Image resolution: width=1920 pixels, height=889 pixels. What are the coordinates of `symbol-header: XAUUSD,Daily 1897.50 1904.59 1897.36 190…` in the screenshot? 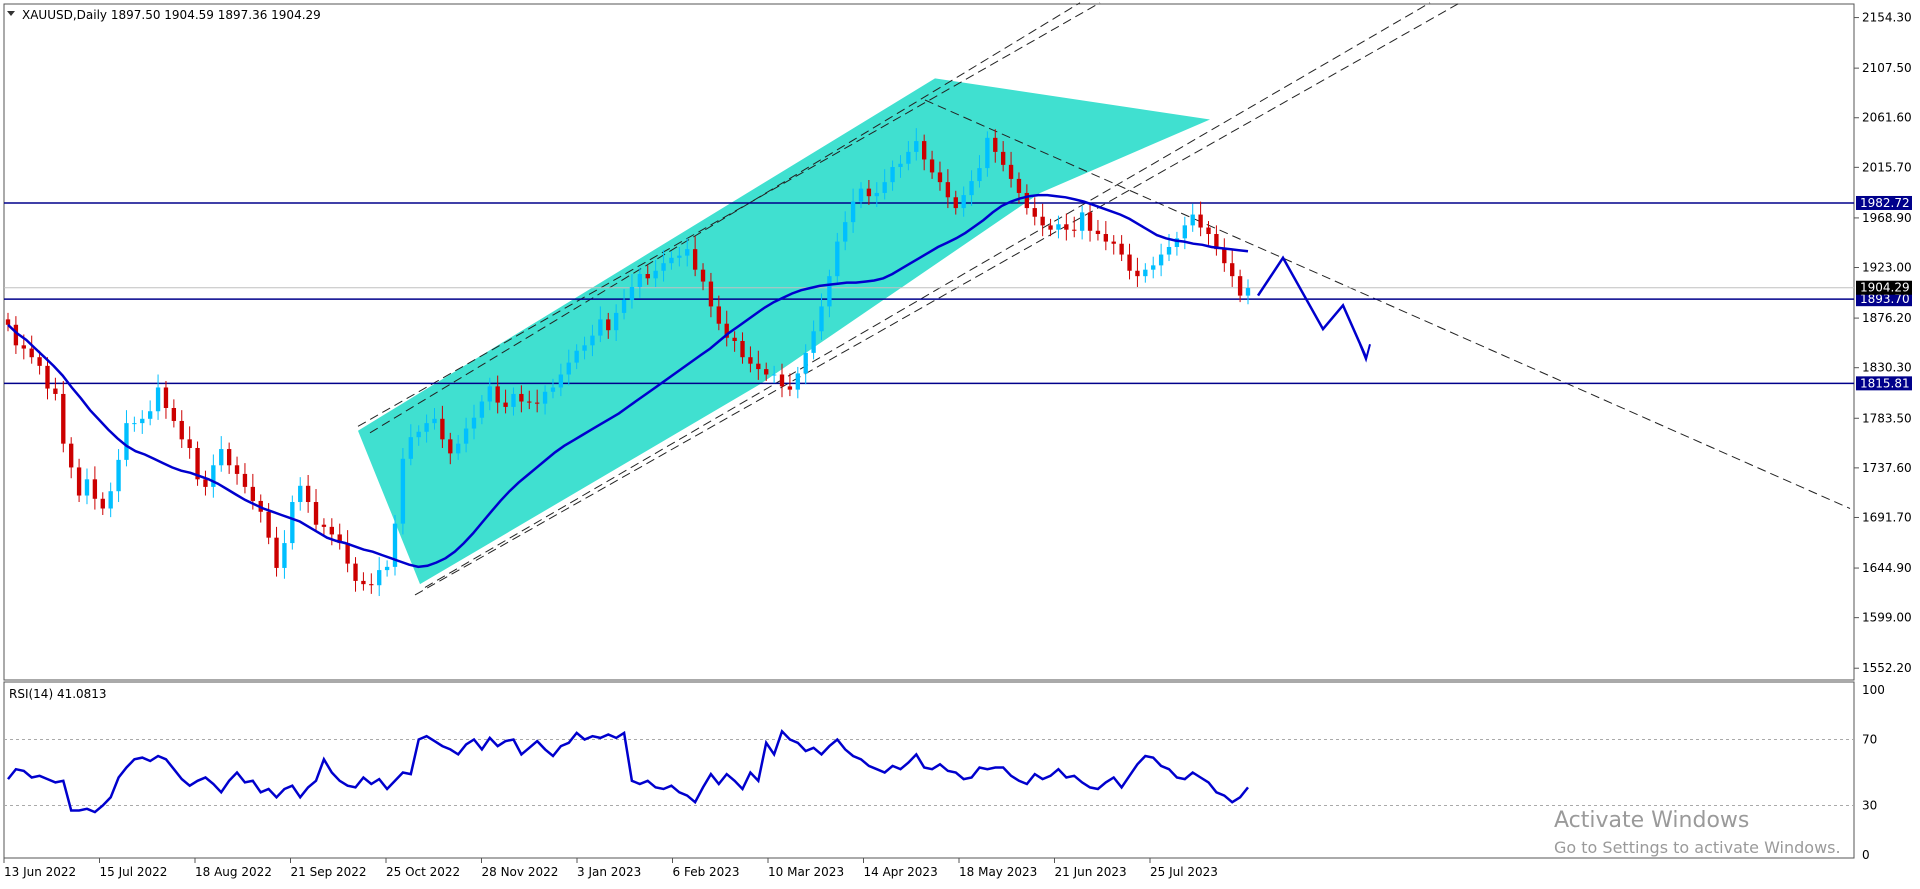 It's located at (171, 15).